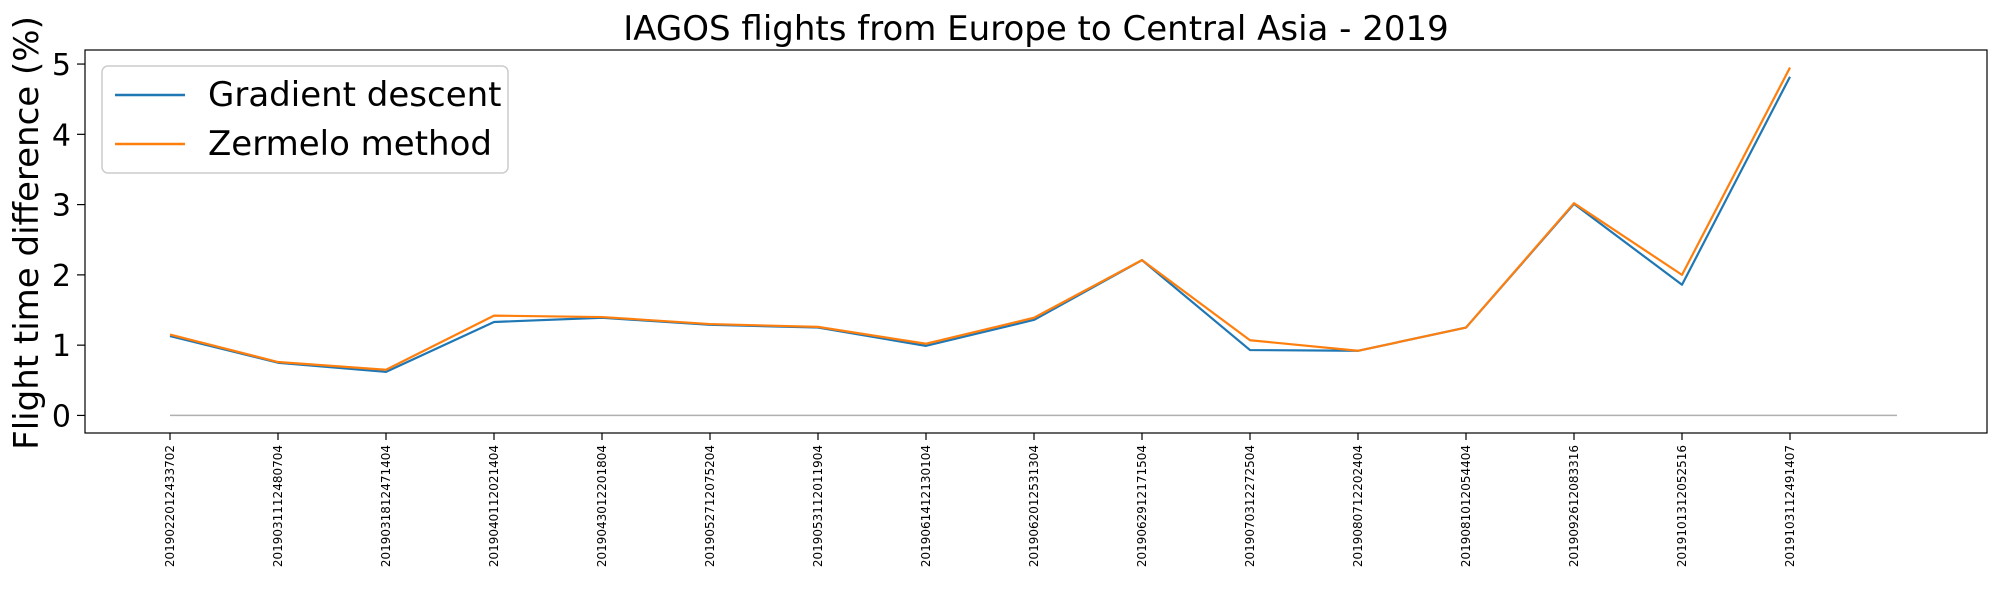  I want to click on y-tick-label: 3, so click(61, 206).